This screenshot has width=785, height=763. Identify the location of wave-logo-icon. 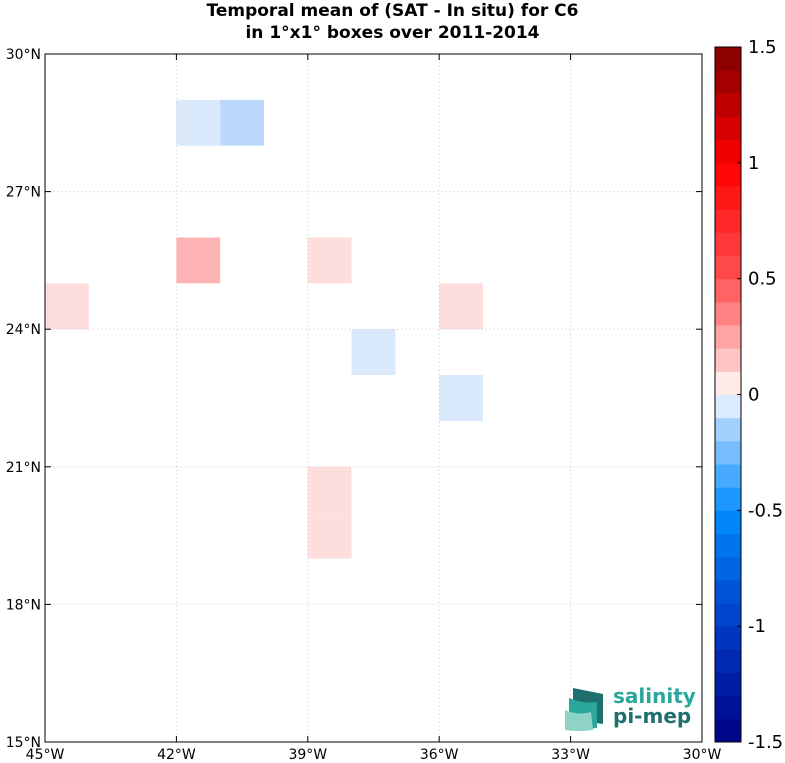
(584, 709).